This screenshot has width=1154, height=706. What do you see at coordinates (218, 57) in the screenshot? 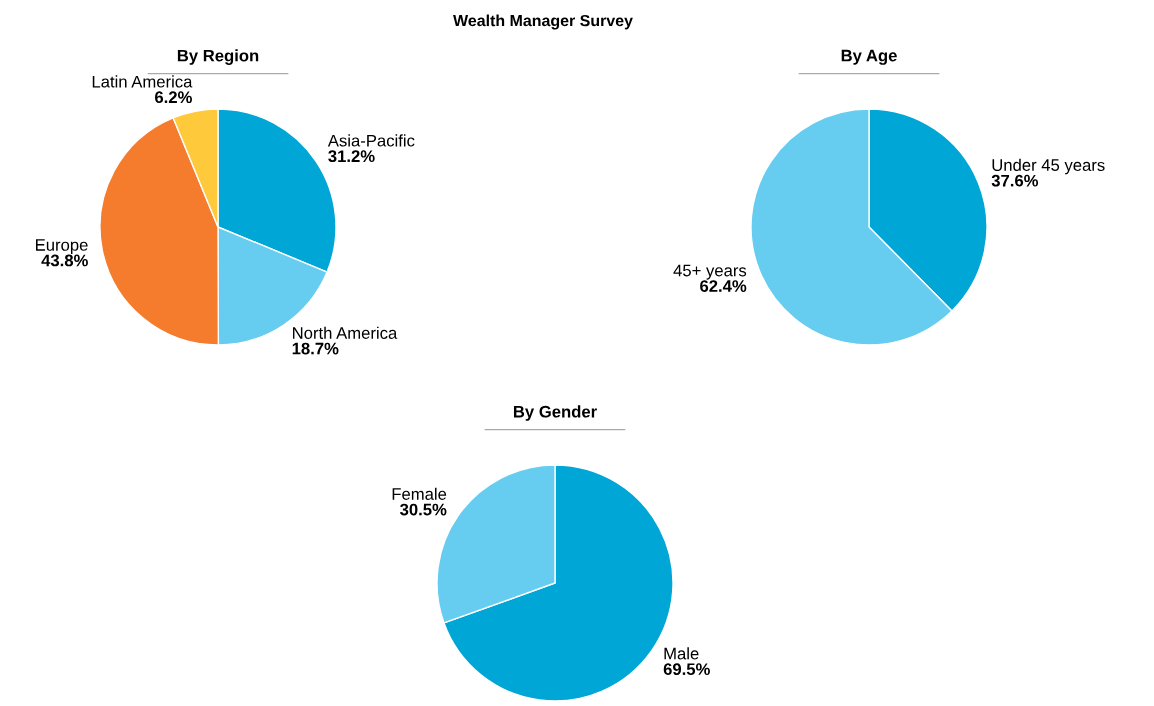
I see `chart-title: By Region` at bounding box center [218, 57].